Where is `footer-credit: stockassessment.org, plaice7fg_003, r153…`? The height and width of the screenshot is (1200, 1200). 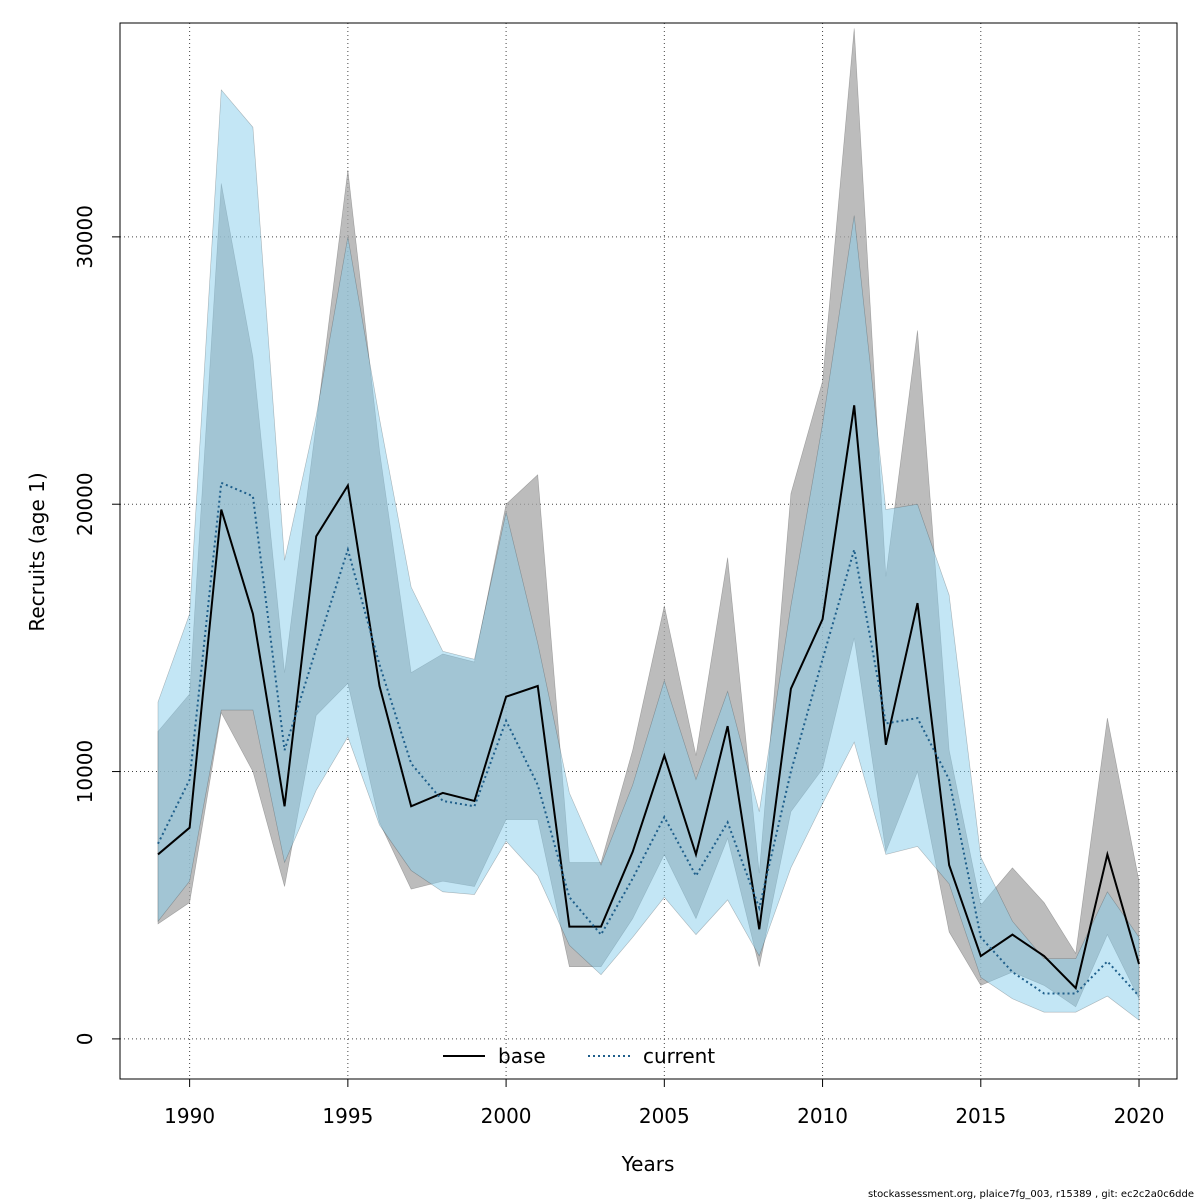
footer-credit: stockassessment.org, plaice7fg_003, r153… is located at coordinates (1031, 1194).